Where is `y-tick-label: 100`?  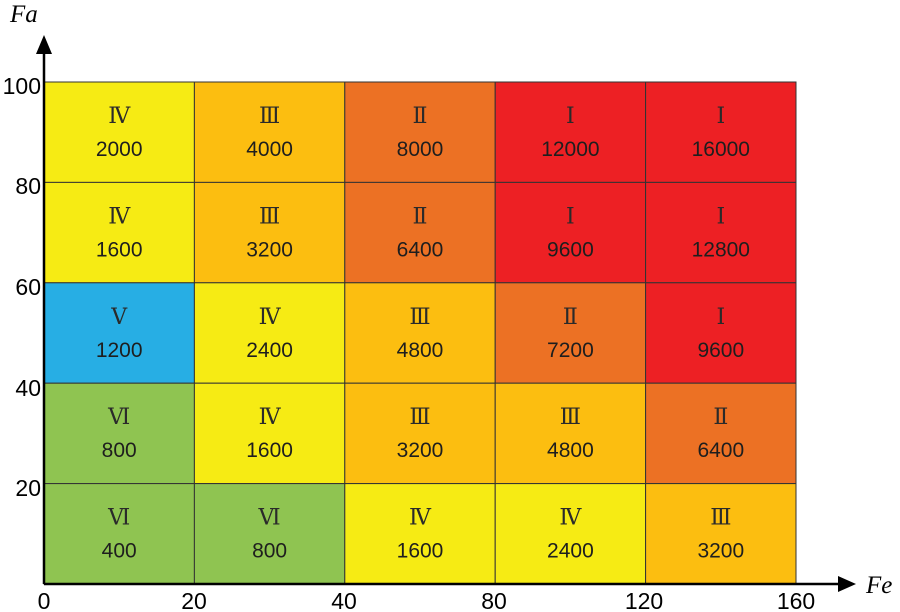 y-tick-label: 100 is located at coordinates (22, 86).